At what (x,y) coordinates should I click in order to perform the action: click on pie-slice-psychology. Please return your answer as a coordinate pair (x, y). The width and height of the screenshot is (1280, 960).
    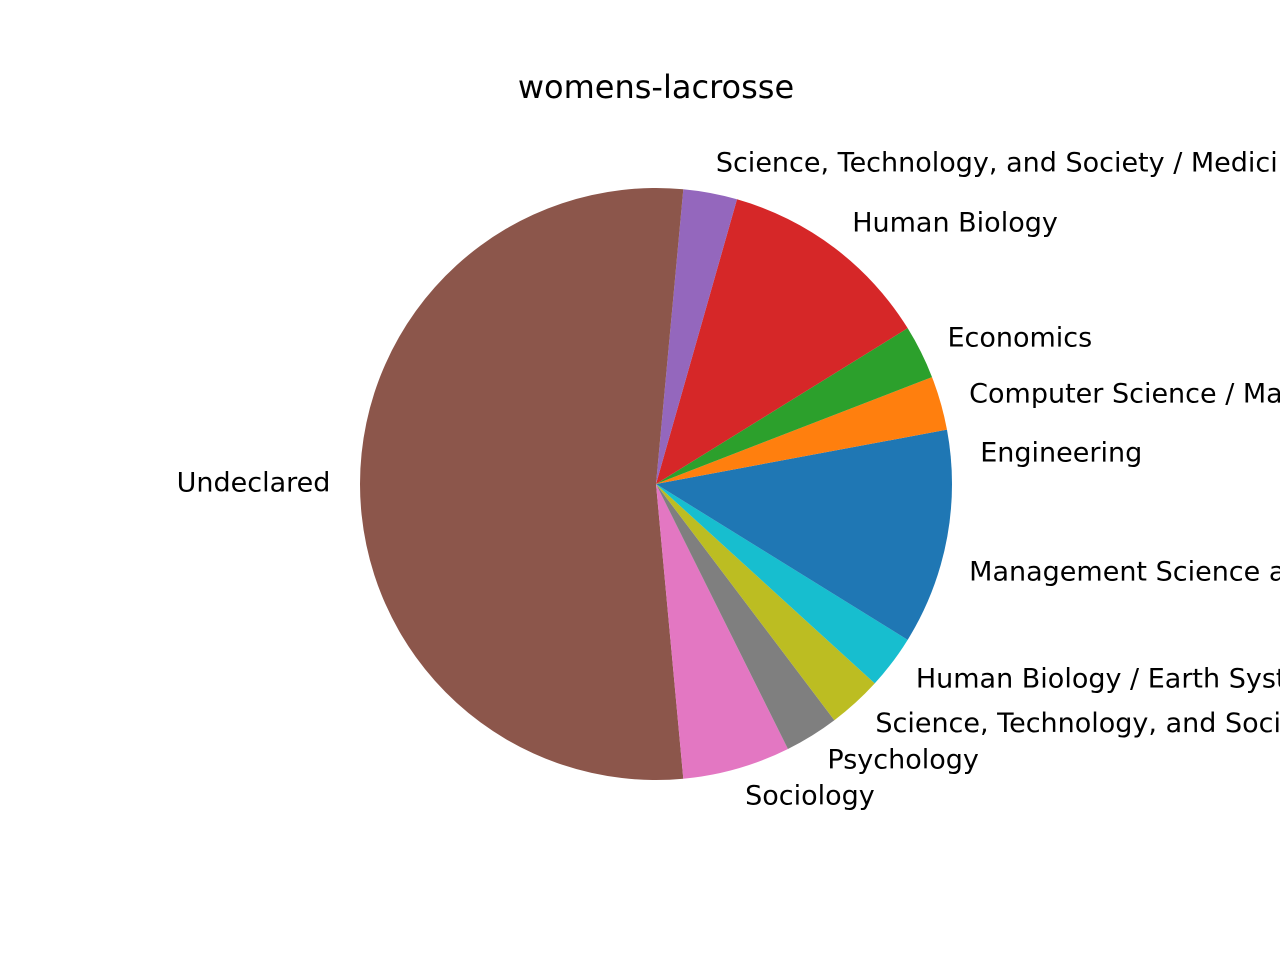
    Looking at the image, I should click on (745, 616).